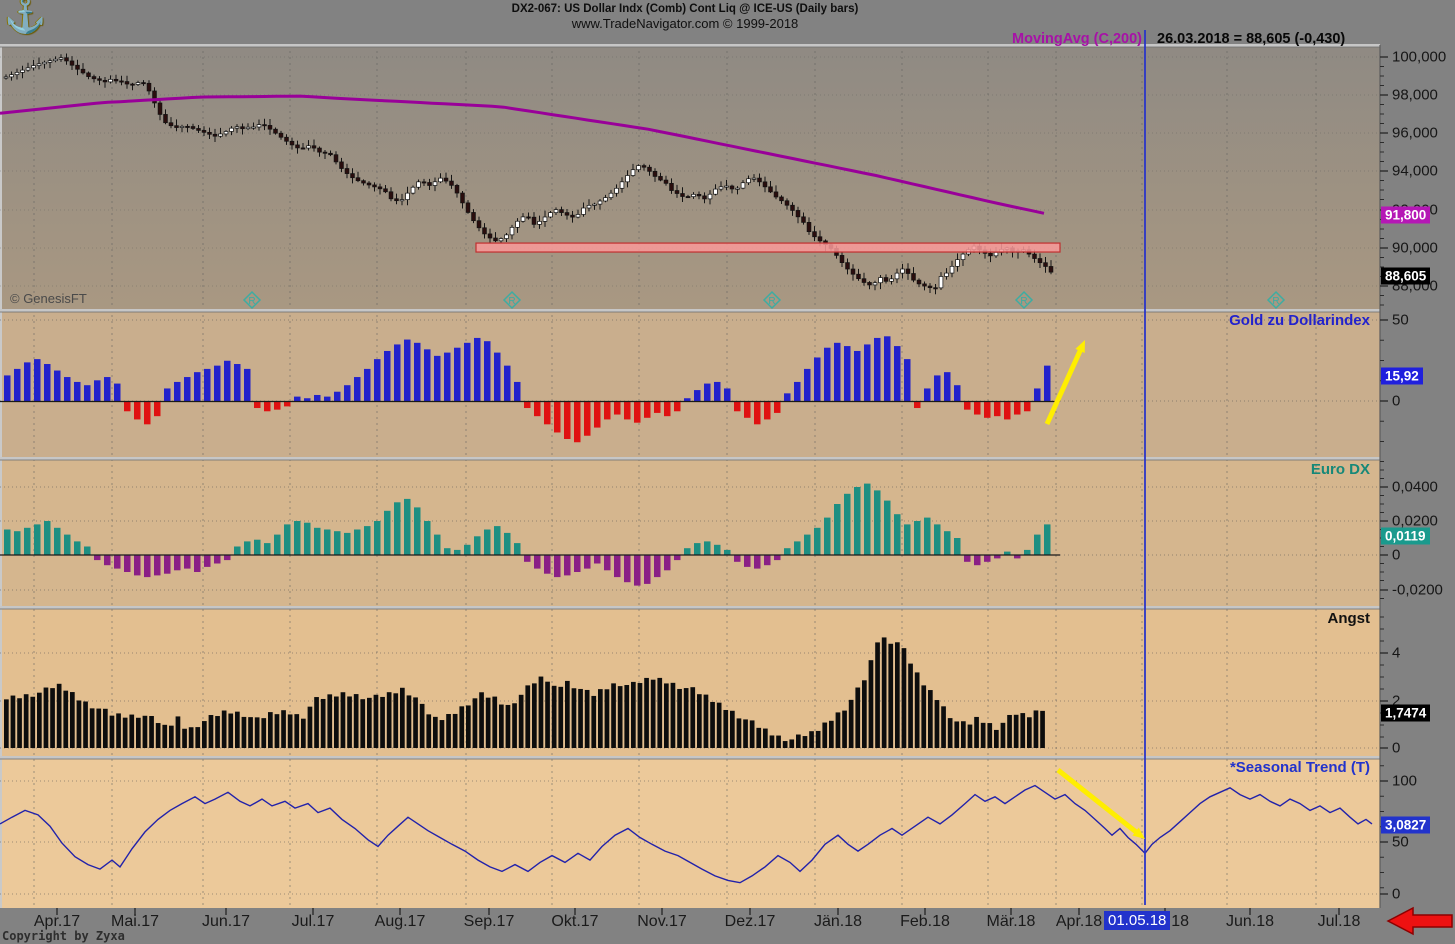 The height and width of the screenshot is (944, 1455). What do you see at coordinates (1415, 95) in the screenshot?
I see `y-axis-label: 98,000` at bounding box center [1415, 95].